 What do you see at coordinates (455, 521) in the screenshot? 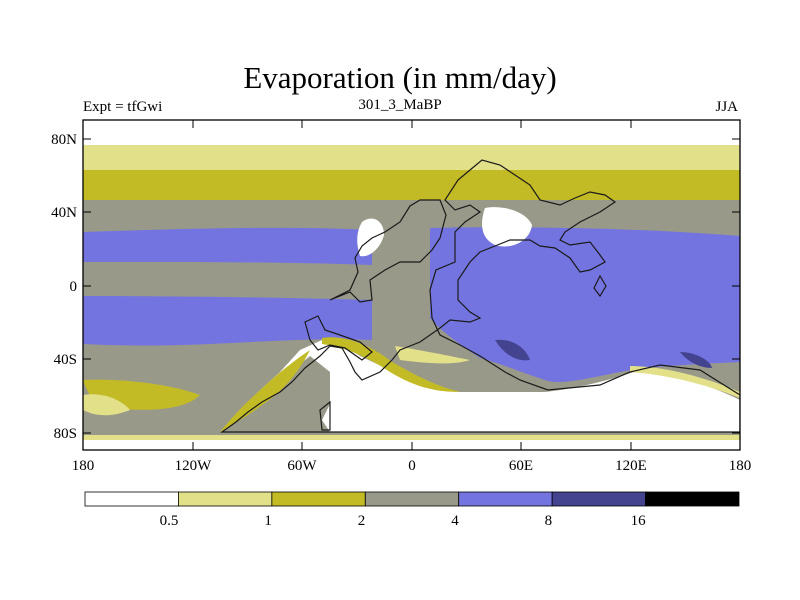
I see `colorbar-label: 4` at bounding box center [455, 521].